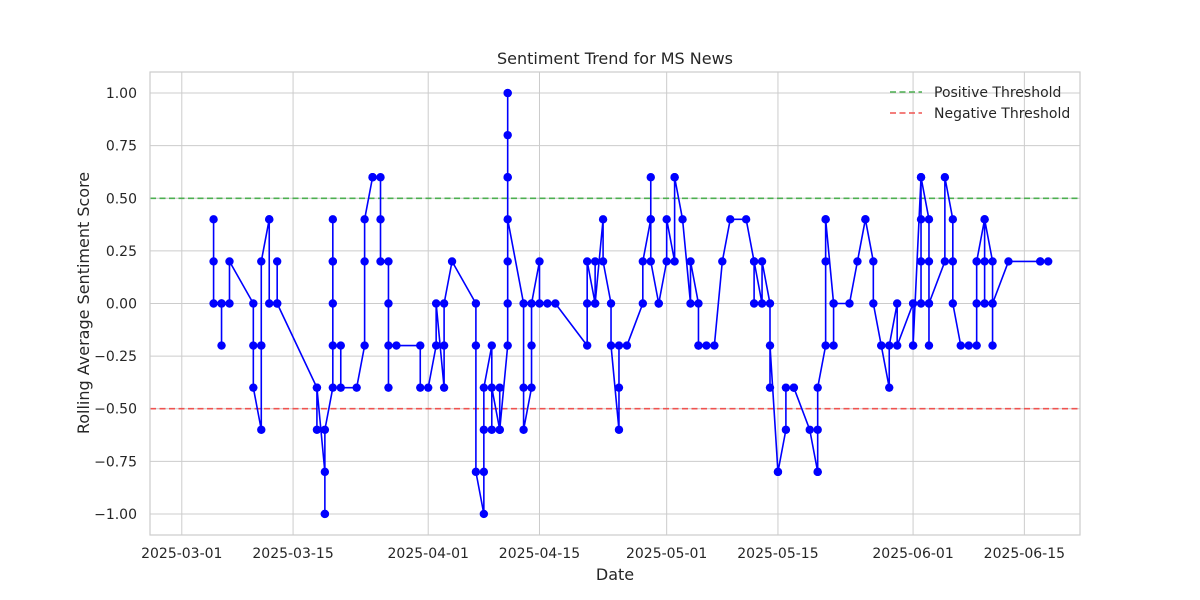 This screenshot has width=1200, height=600. I want to click on legend-label: Negative Threshold, so click(1002, 114).